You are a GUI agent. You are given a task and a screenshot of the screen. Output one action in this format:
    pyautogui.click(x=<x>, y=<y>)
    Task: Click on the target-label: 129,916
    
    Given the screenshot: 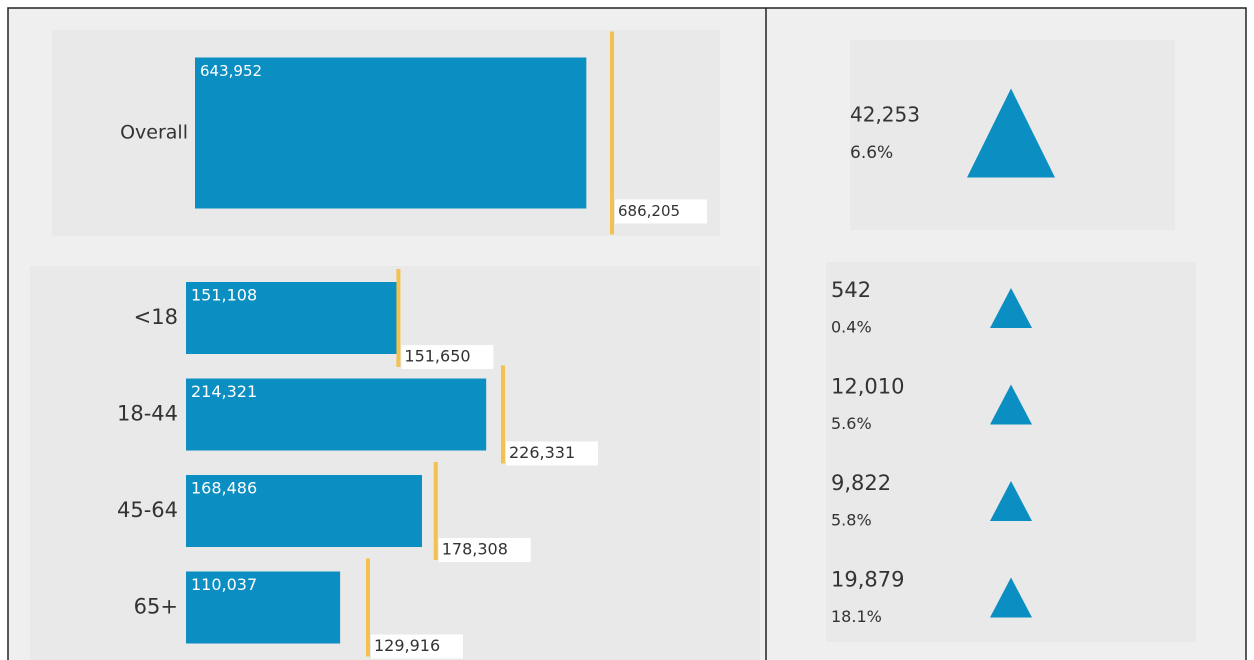 What is the action you would take?
    pyautogui.click(x=407, y=645)
    